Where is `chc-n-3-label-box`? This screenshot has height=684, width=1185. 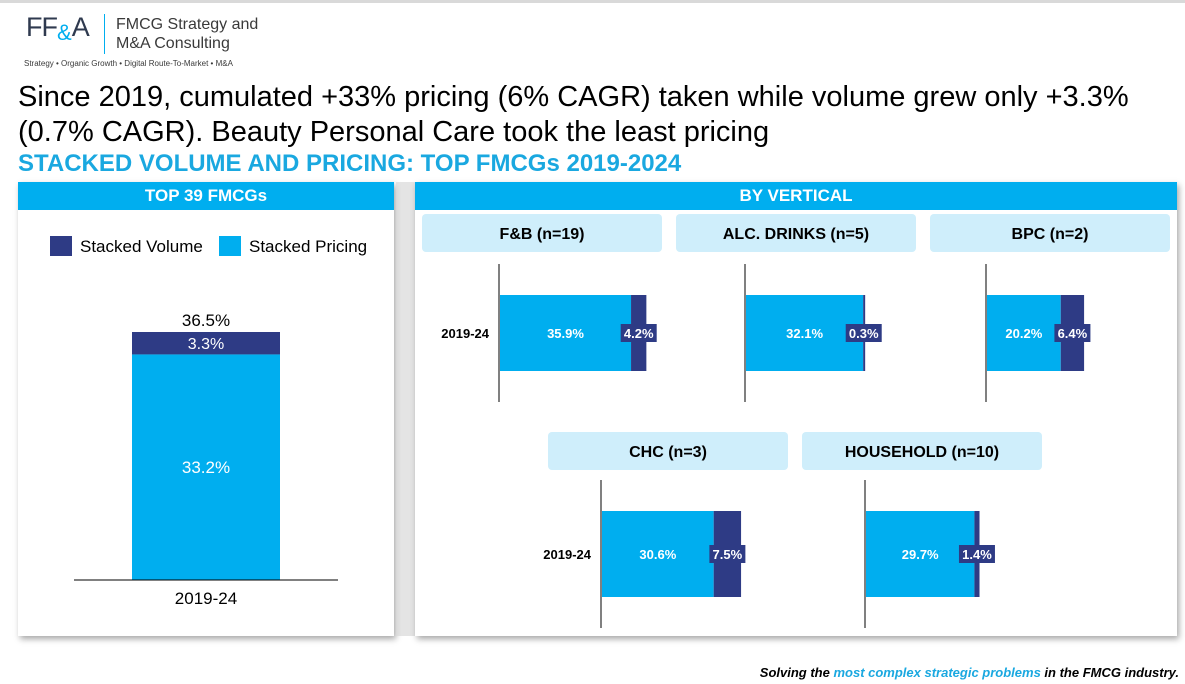 chc-n-3-label-box is located at coordinates (668, 451).